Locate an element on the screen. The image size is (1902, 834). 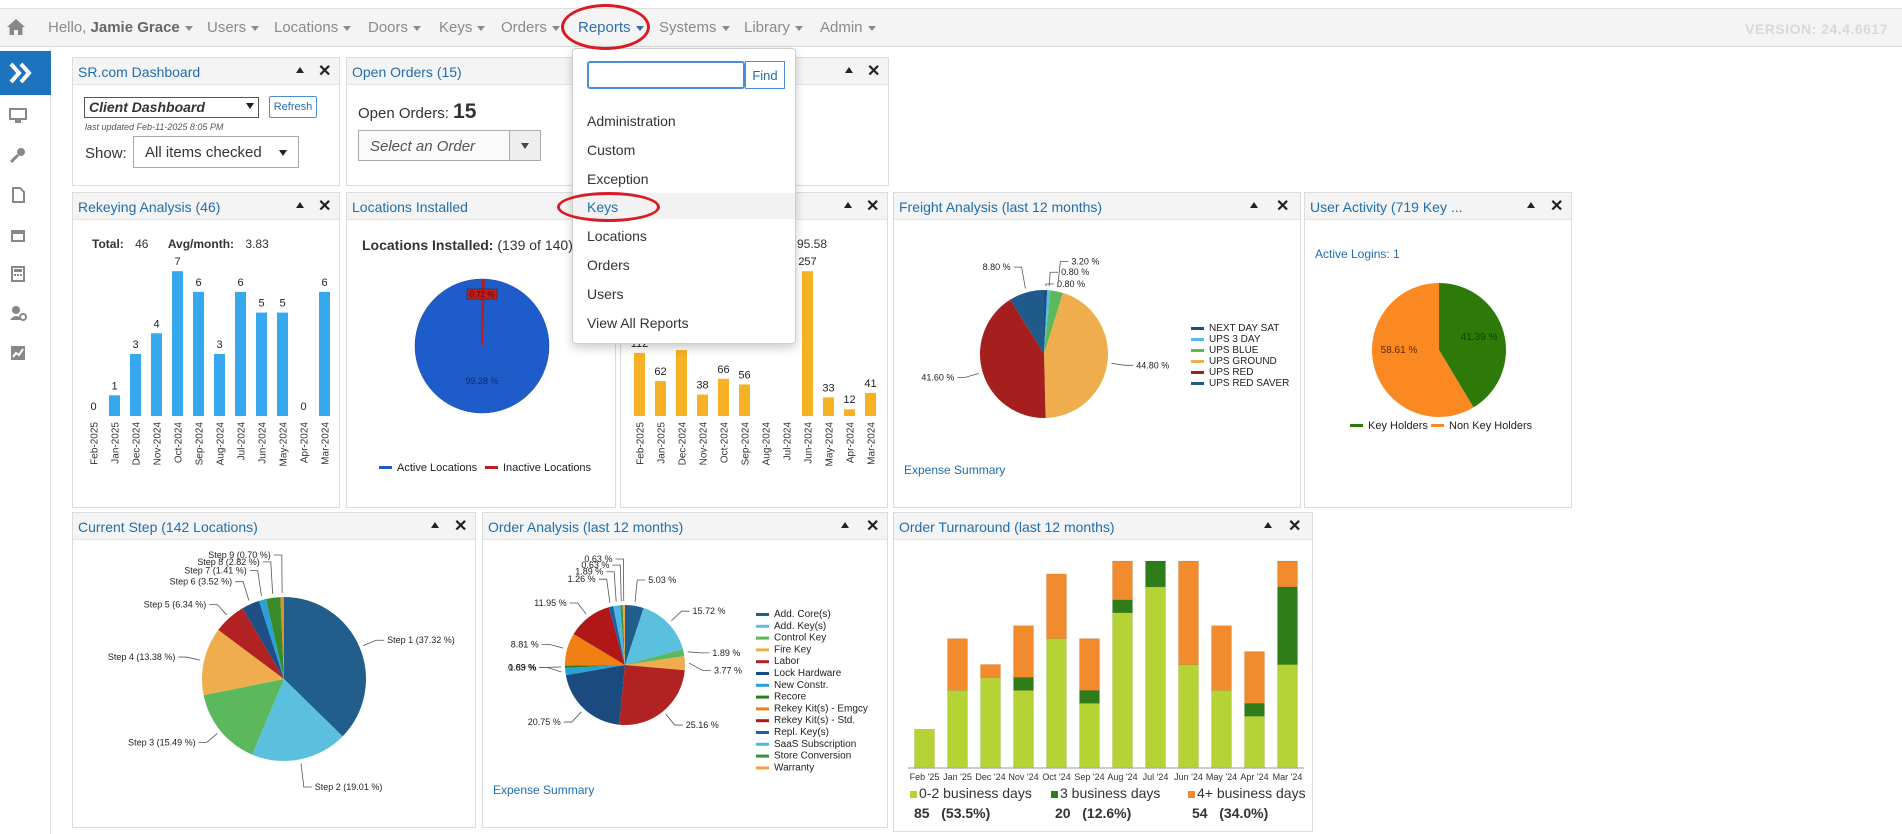
leader-line is located at coordinates (1019, 277).